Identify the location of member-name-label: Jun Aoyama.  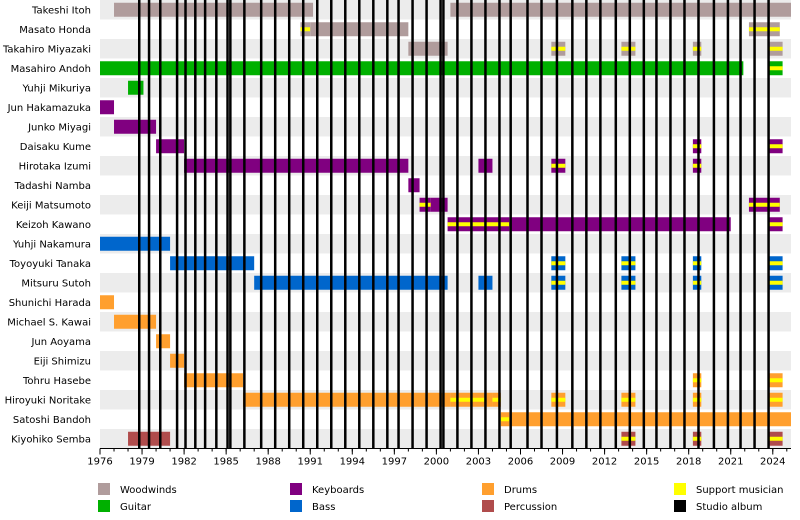
(60, 342).